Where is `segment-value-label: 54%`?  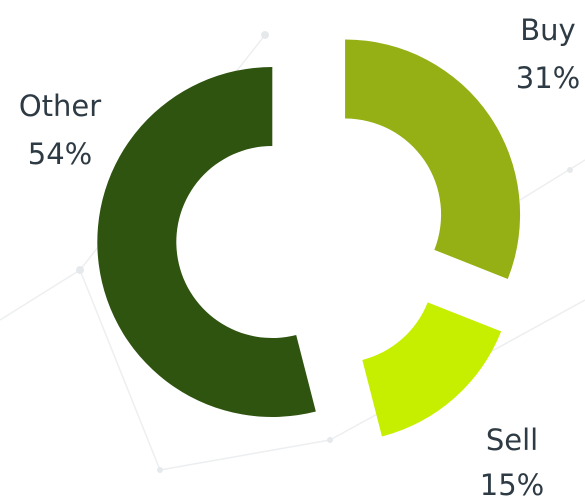
segment-value-label: 54% is located at coordinates (60, 154).